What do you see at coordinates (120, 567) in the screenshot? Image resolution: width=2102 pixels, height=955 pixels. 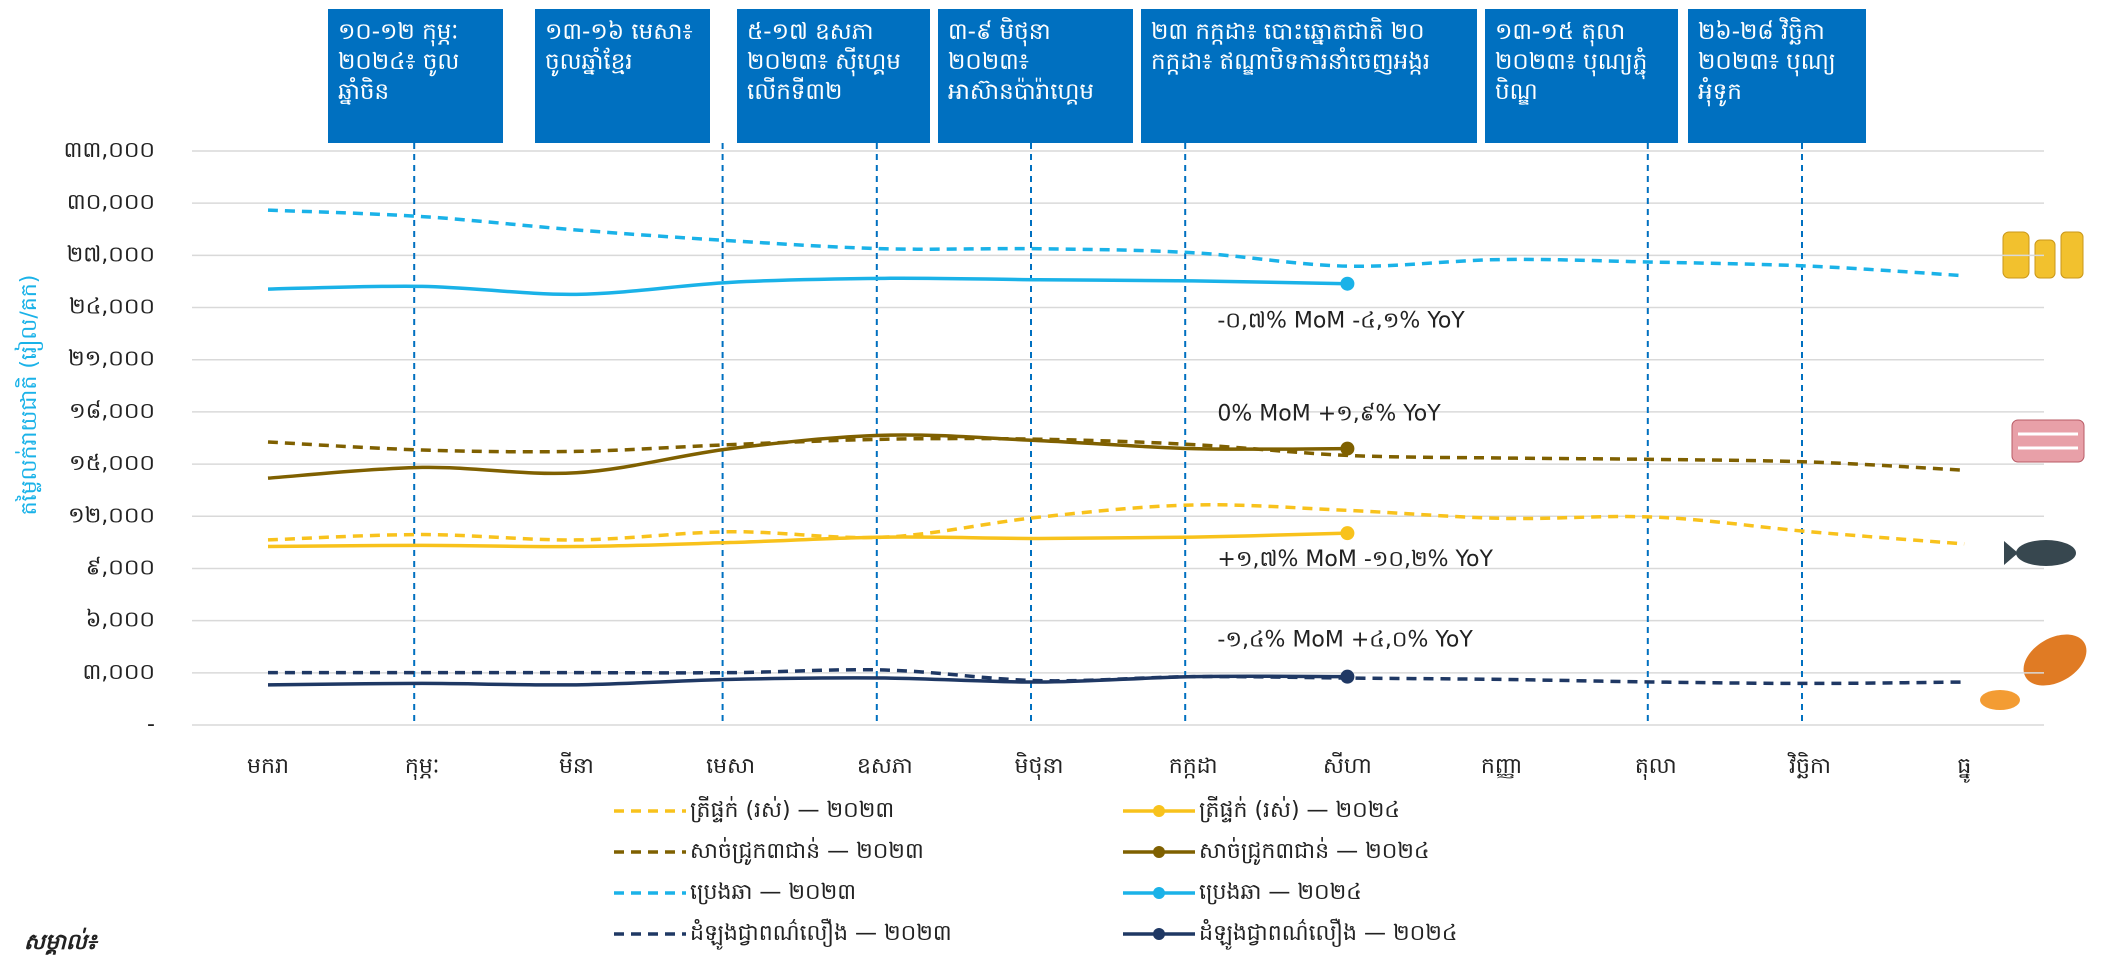 I see `y-tick-label: ៩,០០០` at bounding box center [120, 567].